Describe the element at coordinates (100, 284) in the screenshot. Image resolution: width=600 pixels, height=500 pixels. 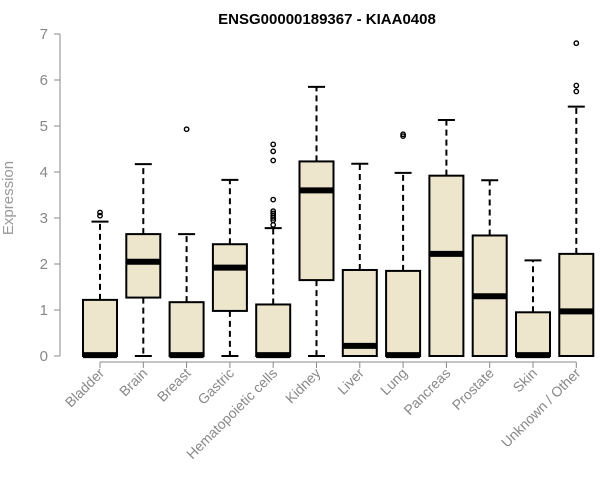
I see `box-group-bladder` at that location.